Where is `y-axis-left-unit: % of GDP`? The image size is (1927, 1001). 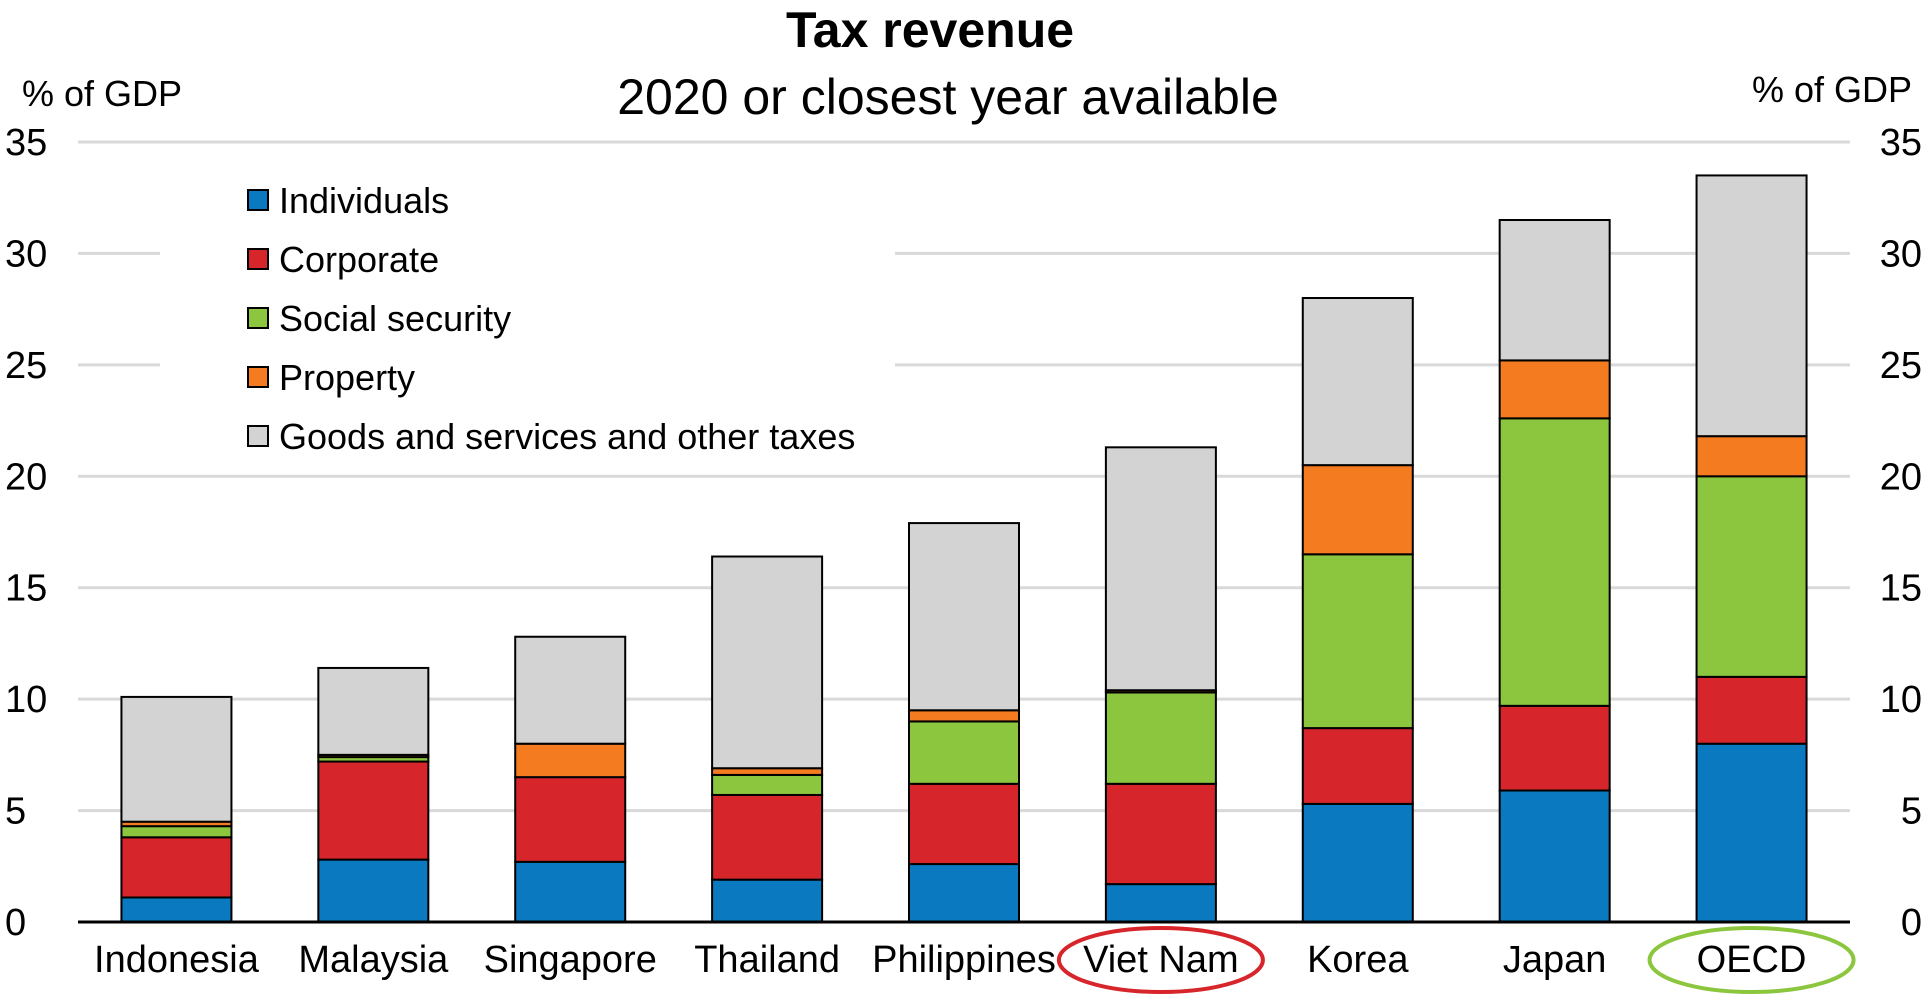 y-axis-left-unit: % of GDP is located at coordinates (102, 93).